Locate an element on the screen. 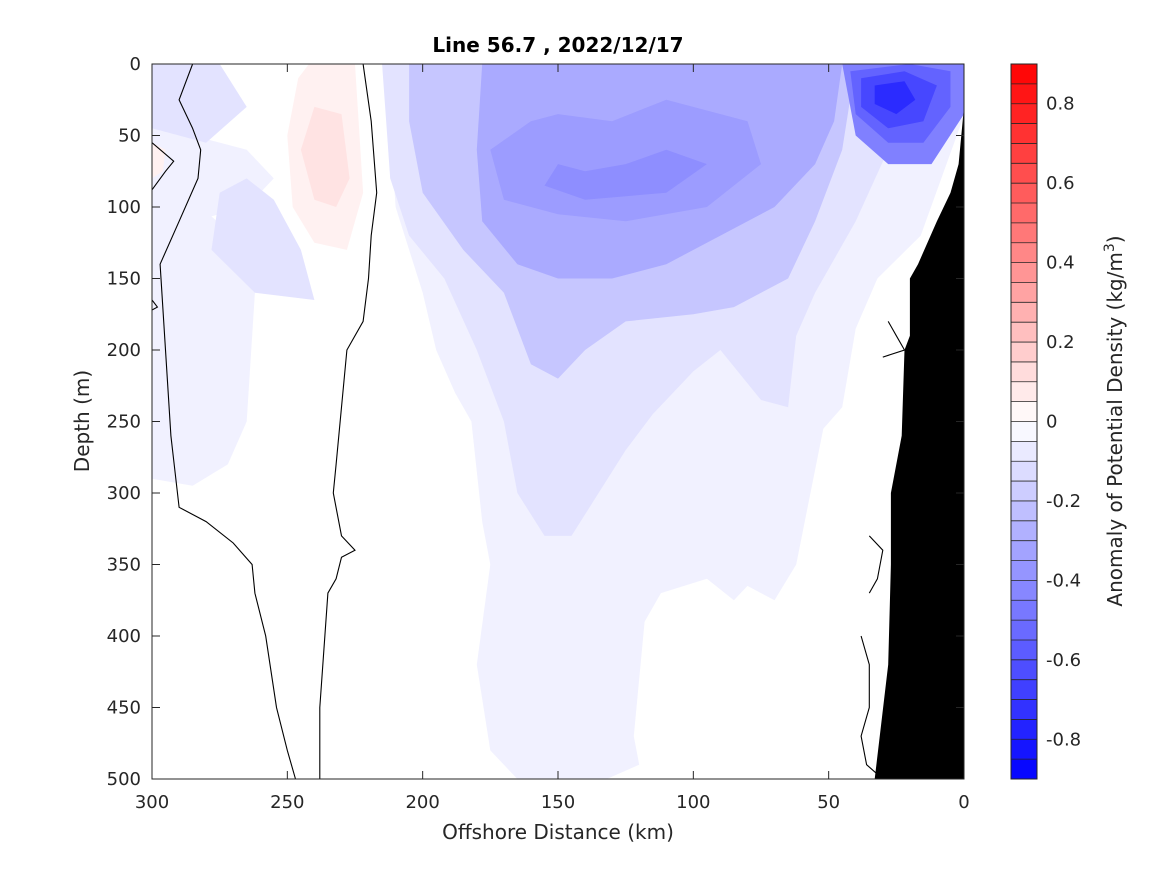  bathymetry-layer is located at coordinates (919, 442).